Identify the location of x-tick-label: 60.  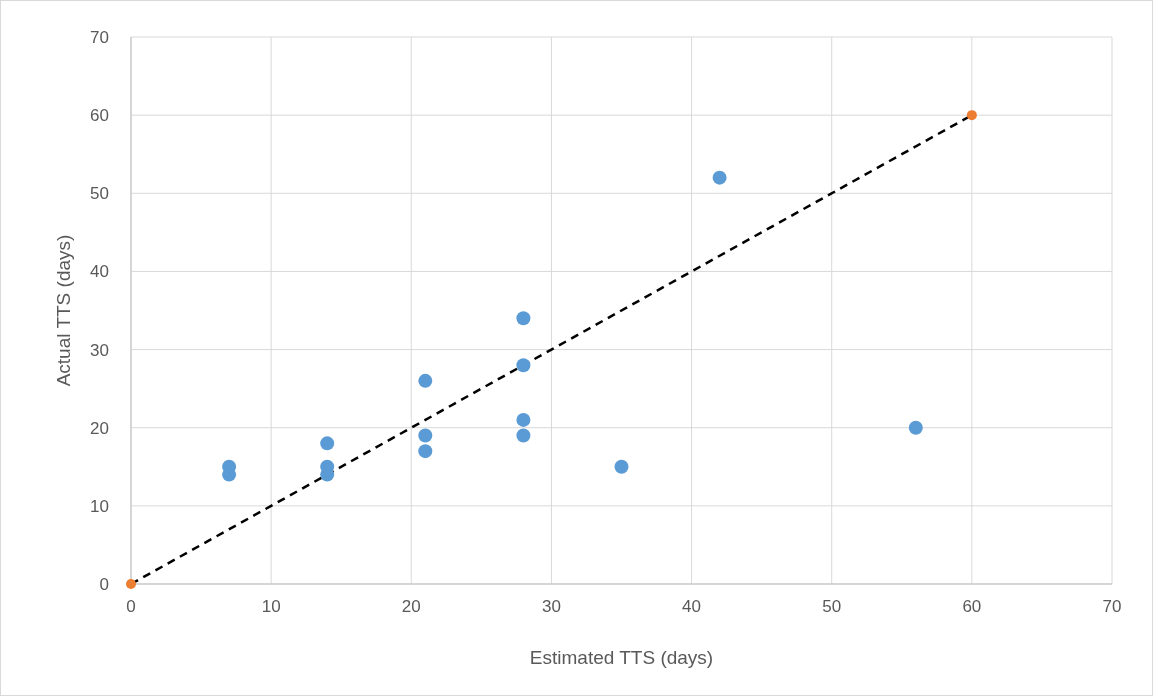
(972, 606).